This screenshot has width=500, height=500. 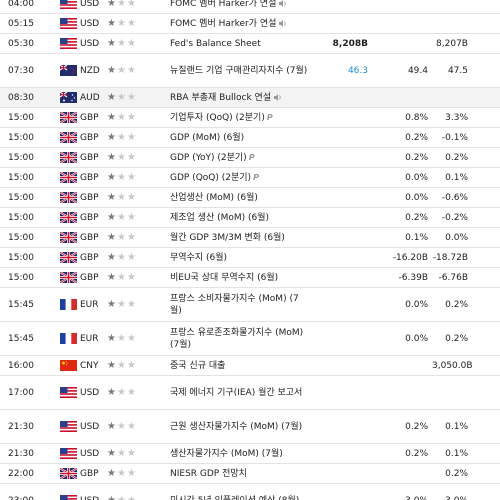 What do you see at coordinates (241, 258) in the screenshot?
I see `event-name-cell: 무역수지 (6월)` at bounding box center [241, 258].